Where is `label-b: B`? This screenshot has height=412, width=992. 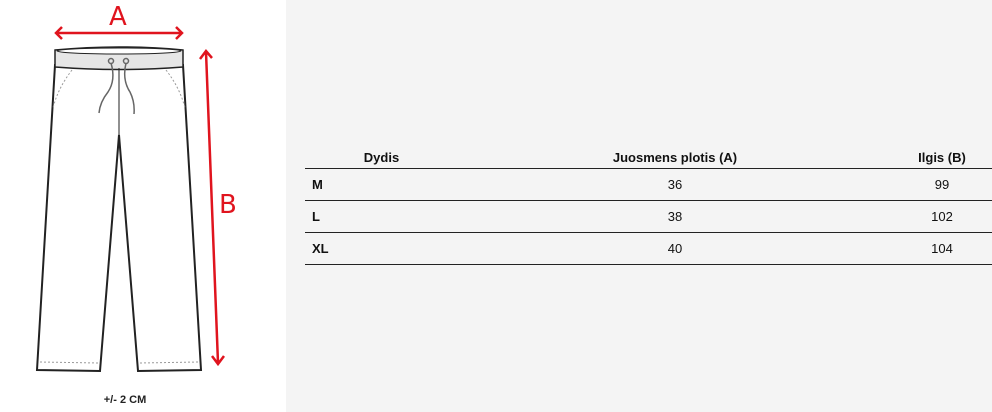
label-b: B is located at coordinates (228, 205).